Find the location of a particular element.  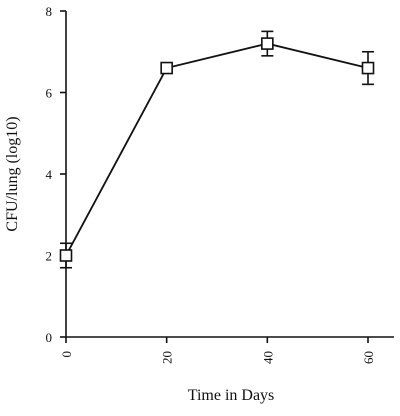

y-axis-title: CFU/lung (log10) is located at coordinates (12, 173).